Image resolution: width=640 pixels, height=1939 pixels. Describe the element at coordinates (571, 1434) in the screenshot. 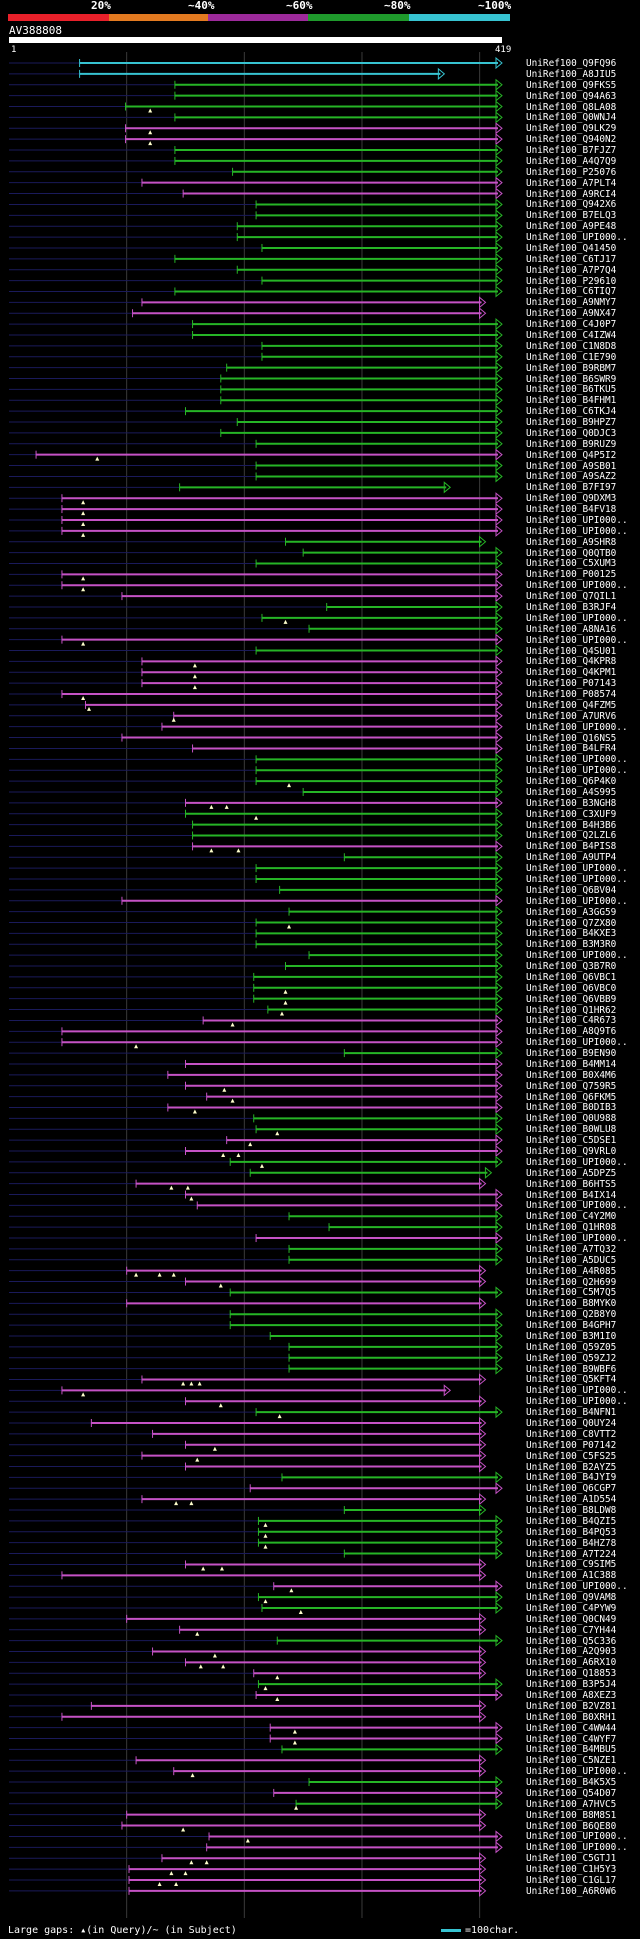

I see `hit-label: UniRef100_C8VTT2` at that location.